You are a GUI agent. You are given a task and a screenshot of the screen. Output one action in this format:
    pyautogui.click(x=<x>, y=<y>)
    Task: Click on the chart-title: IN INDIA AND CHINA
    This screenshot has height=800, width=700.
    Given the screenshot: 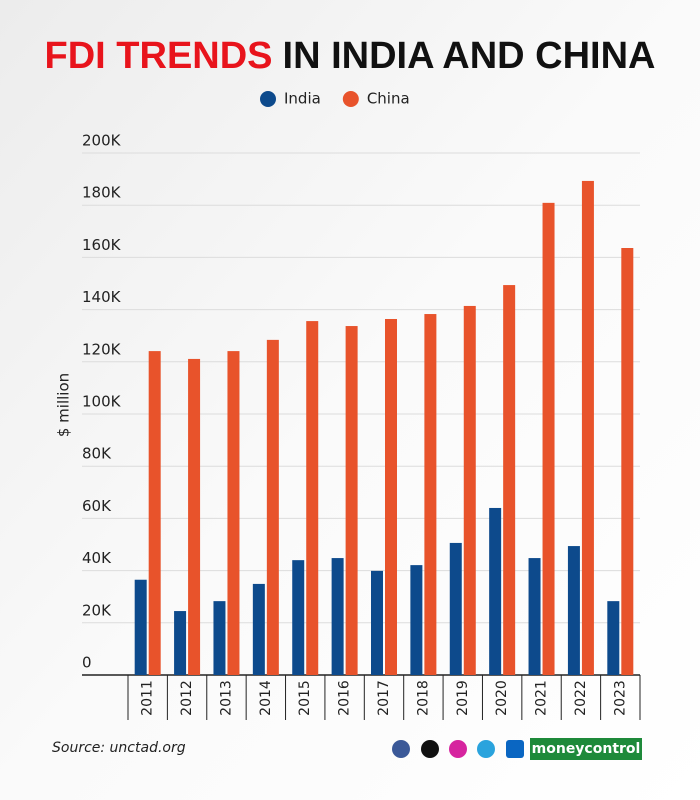 What is the action you would take?
    pyautogui.click(x=469, y=56)
    